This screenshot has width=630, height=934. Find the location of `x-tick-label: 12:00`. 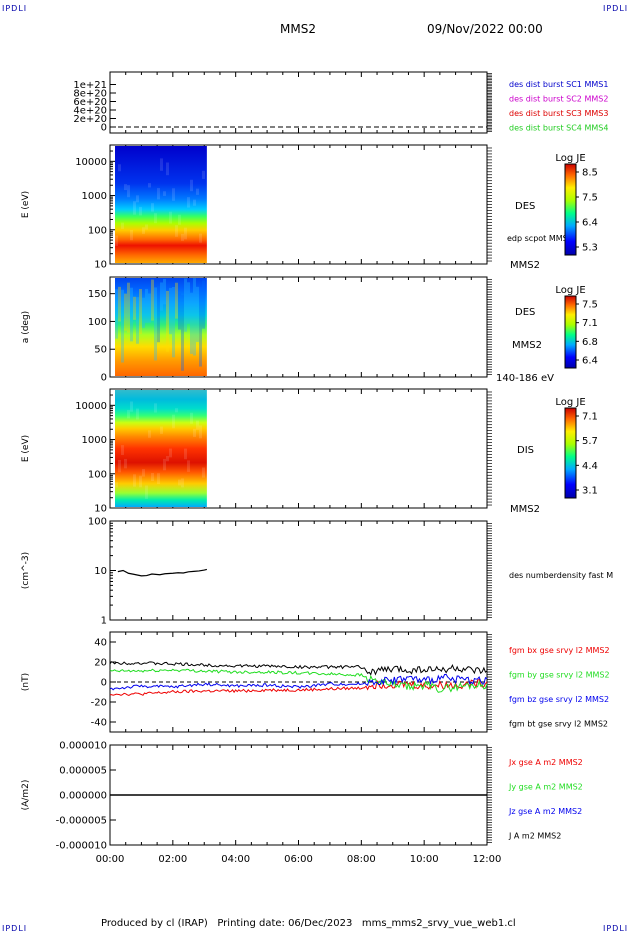

x-tick-label: 12:00 is located at coordinates (487, 859).